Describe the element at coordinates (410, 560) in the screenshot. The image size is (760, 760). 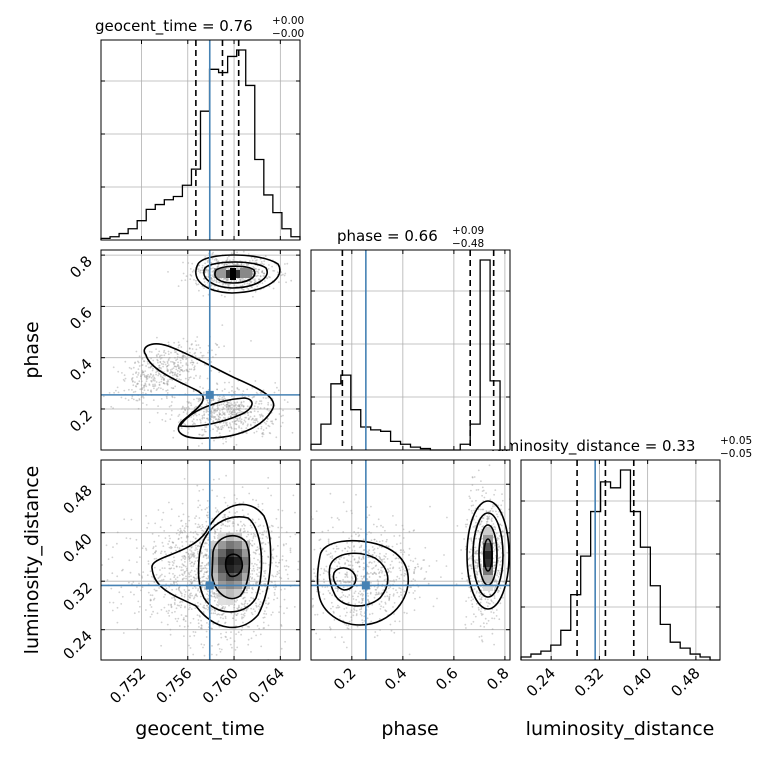
I see `panel-border-phase-vs-luminosity-distance` at that location.